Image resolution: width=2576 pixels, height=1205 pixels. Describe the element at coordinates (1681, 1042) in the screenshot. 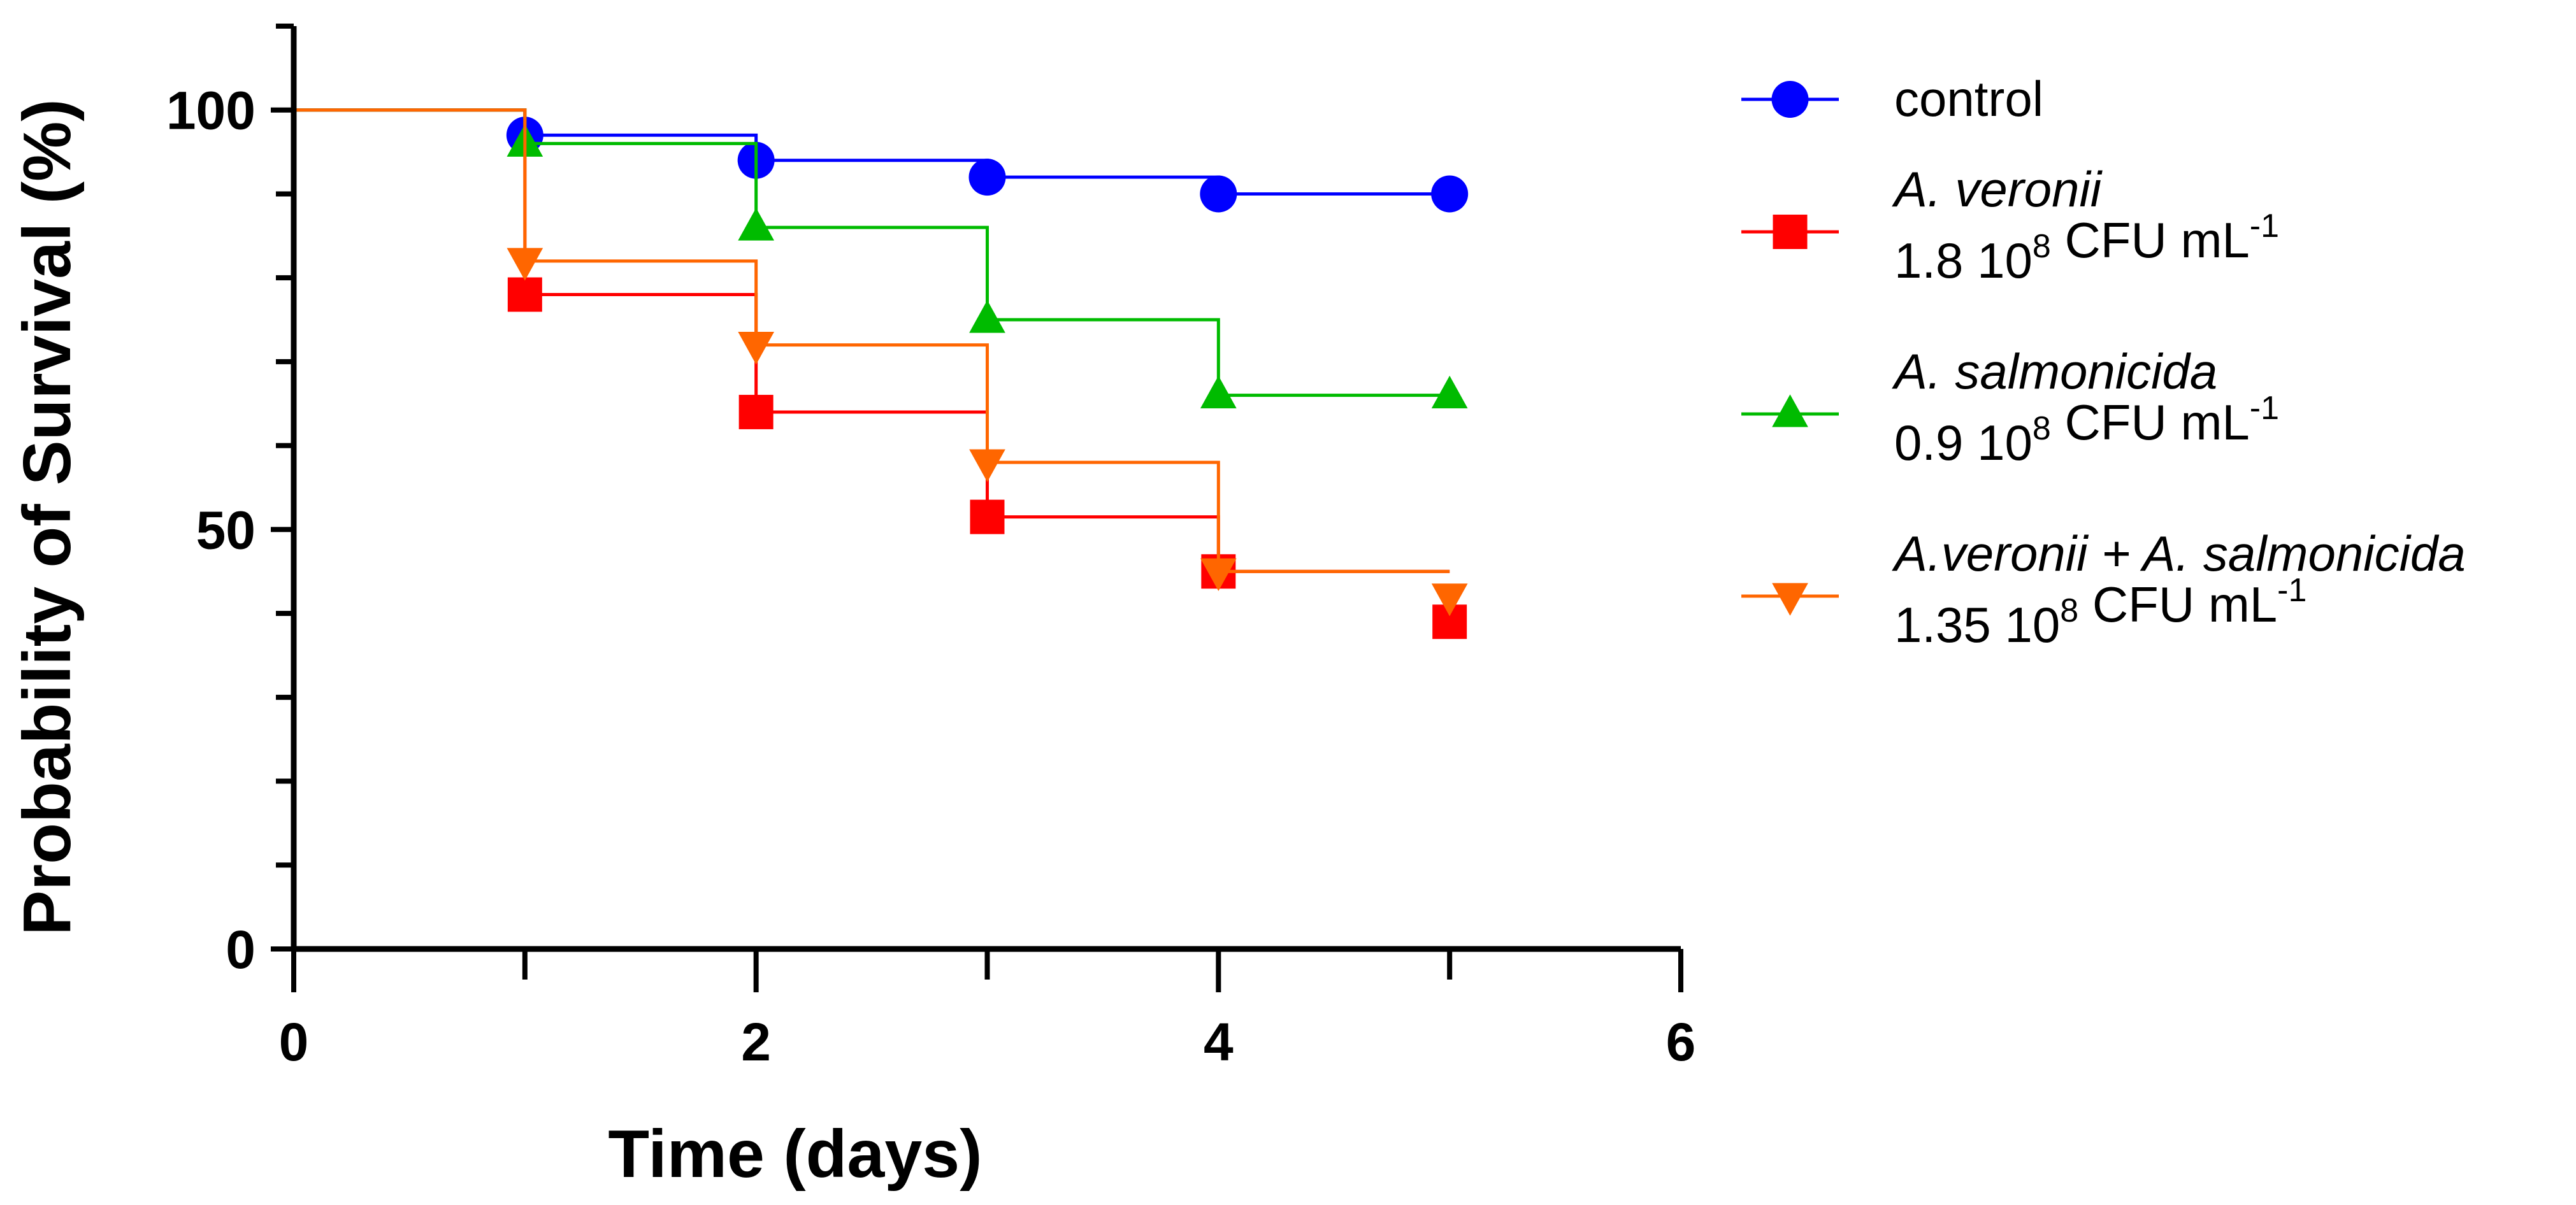

I see `x-tick-label: 6` at that location.